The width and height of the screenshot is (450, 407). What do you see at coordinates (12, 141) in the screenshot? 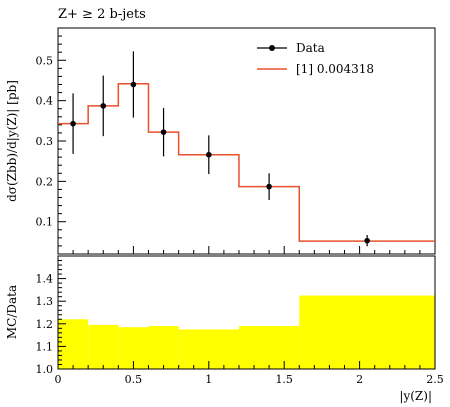
I see `main-y-label: dσ(Zbb)/d|y(Z)| [pb]` at bounding box center [12, 141].